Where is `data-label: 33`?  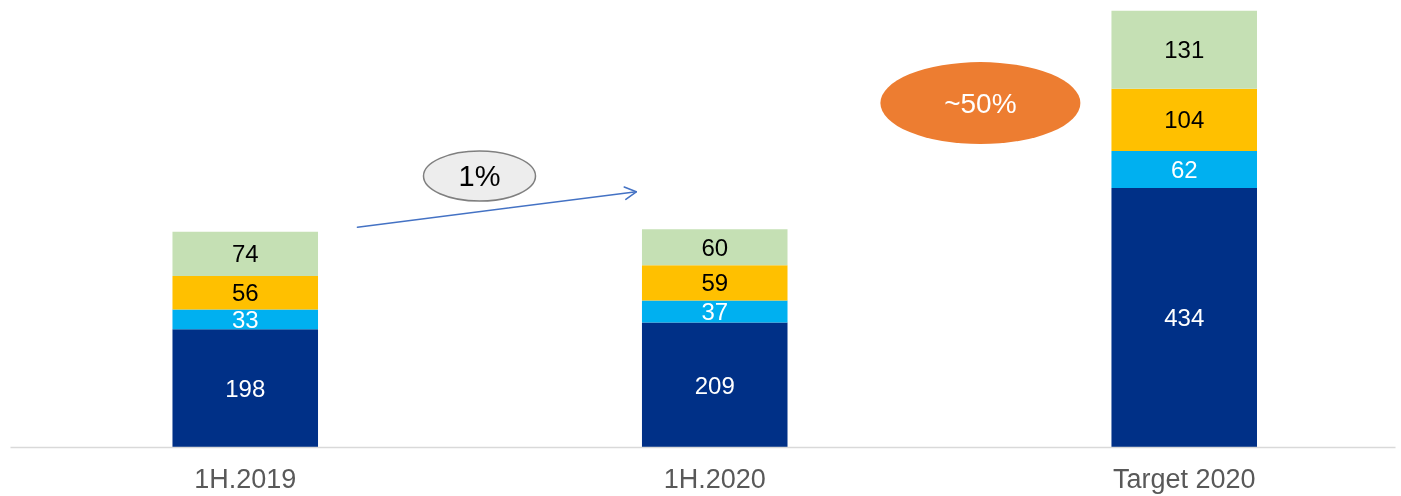 data-label: 33 is located at coordinates (245, 319).